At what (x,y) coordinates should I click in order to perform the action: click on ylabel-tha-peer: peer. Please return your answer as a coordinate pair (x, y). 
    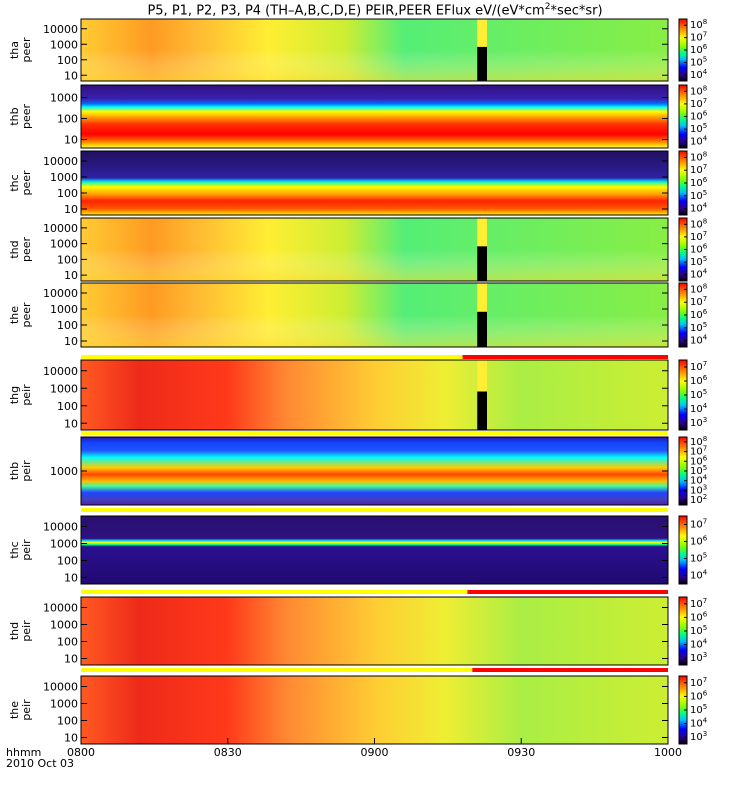
    Looking at the image, I should click on (26, 50).